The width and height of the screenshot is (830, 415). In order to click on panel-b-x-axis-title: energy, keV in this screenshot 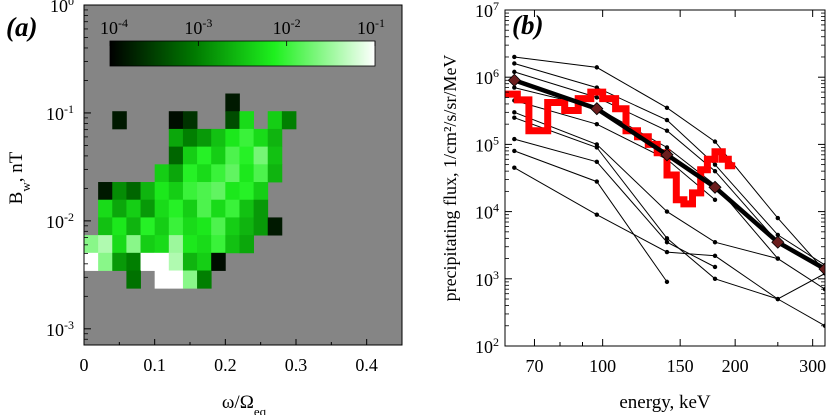, I will do `click(665, 402)`.